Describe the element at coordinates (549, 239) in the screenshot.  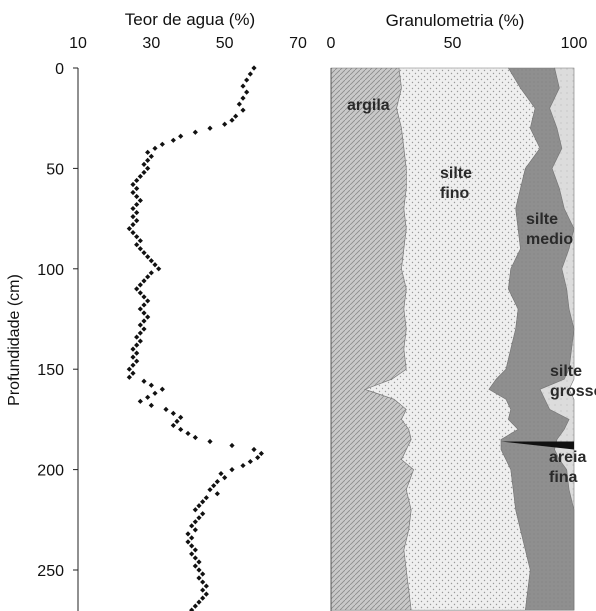
I see `zone-label-2-1: medio` at that location.